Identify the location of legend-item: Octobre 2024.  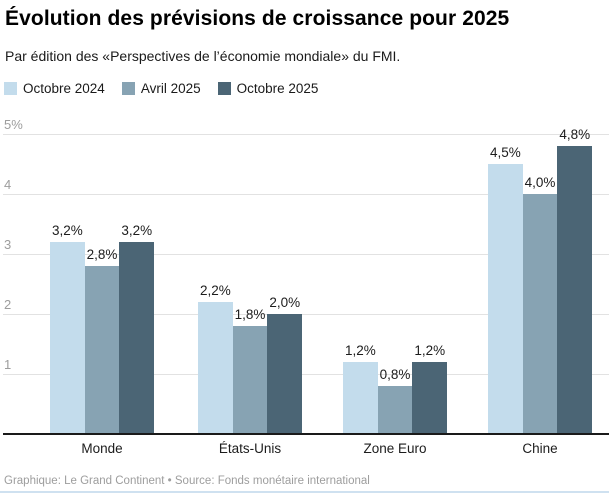
(54, 88).